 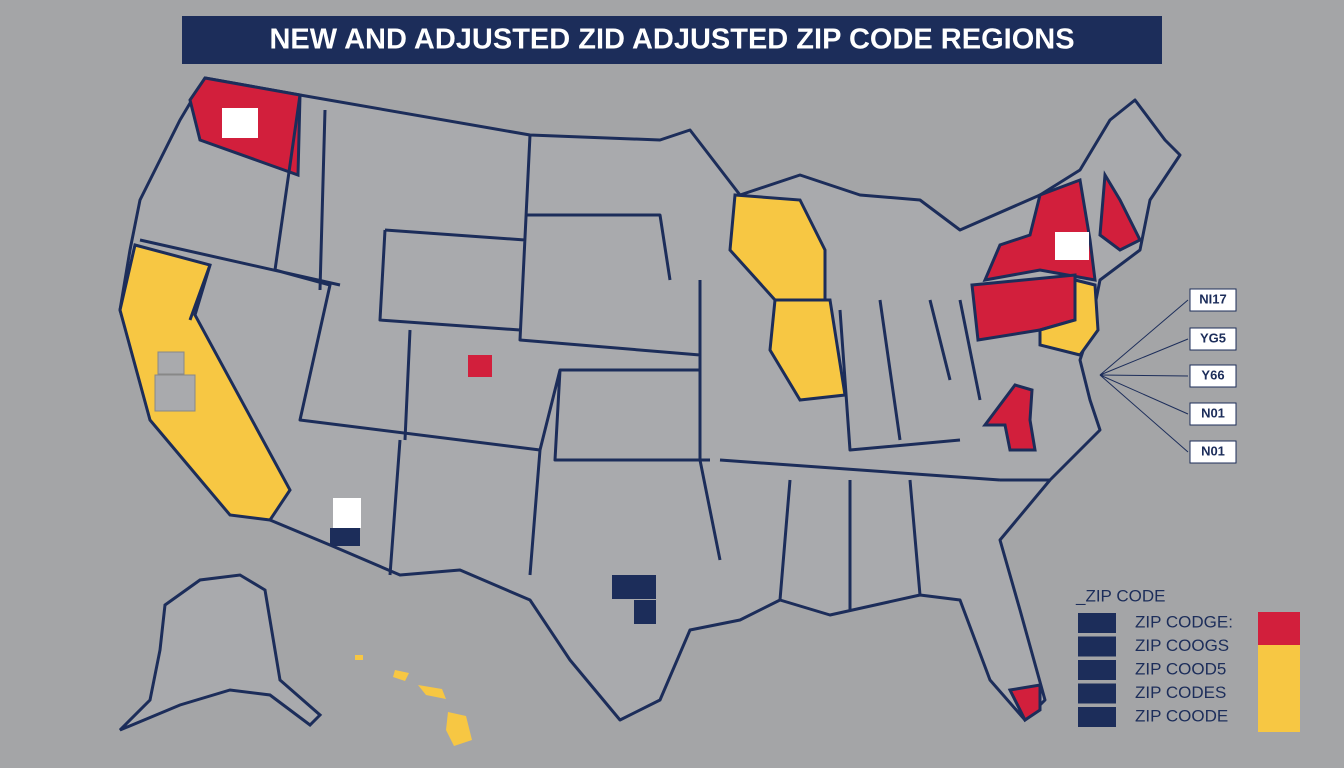 I want to click on legend-title: _ZIP CODE, so click(x=1120, y=595).